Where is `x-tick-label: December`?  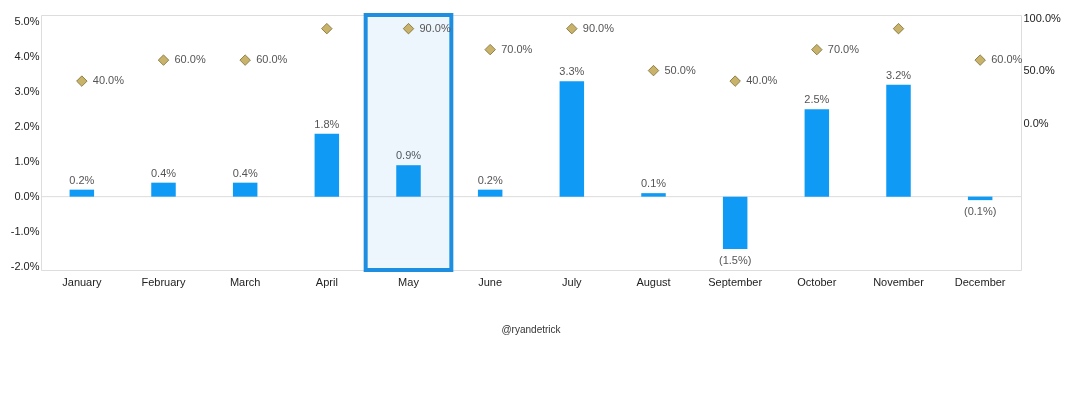
x-tick-label: December is located at coordinates (980, 281).